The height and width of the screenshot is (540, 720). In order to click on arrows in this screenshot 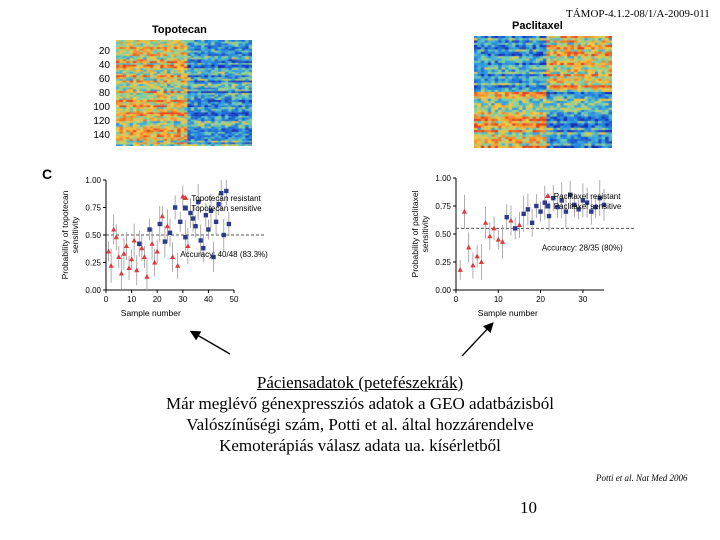, I will do `click(341, 339)`.